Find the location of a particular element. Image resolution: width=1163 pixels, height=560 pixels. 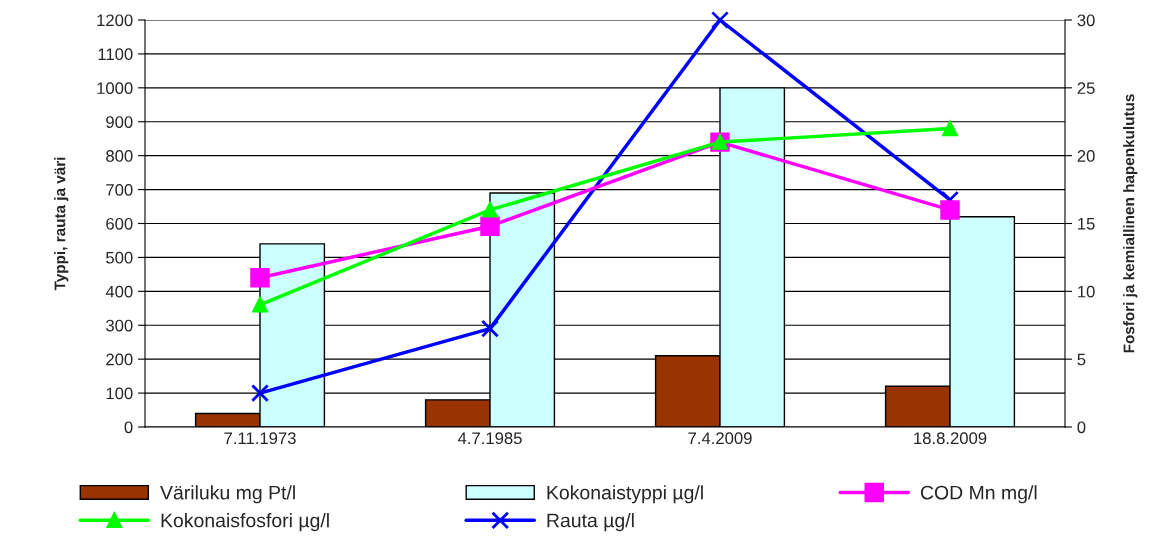

y2-tick-label: 0 is located at coordinates (1081, 427).